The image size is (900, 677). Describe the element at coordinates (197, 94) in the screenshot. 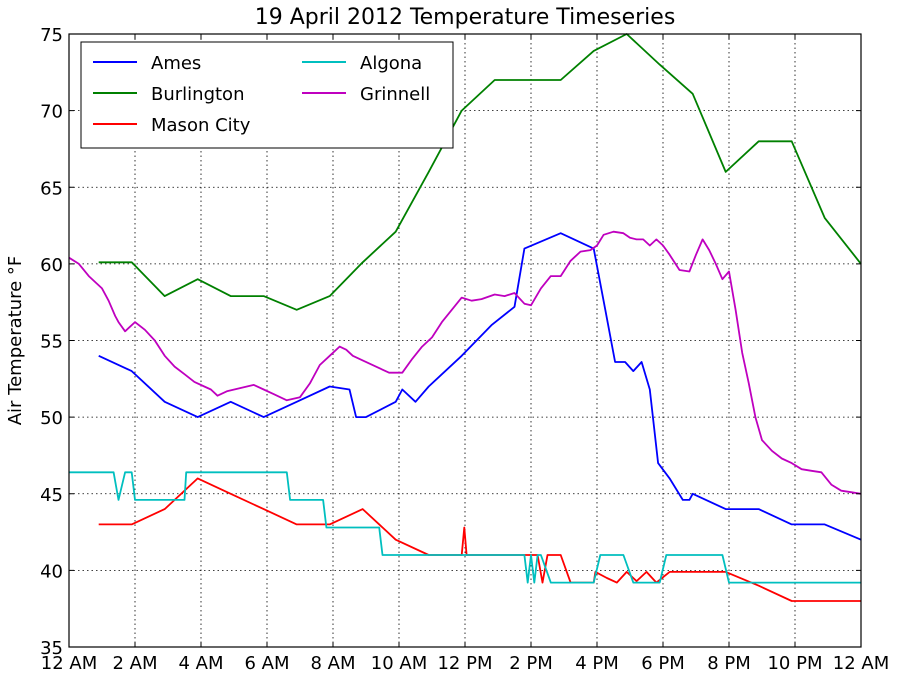

I see `legend-label-burlington: Burlington` at that location.